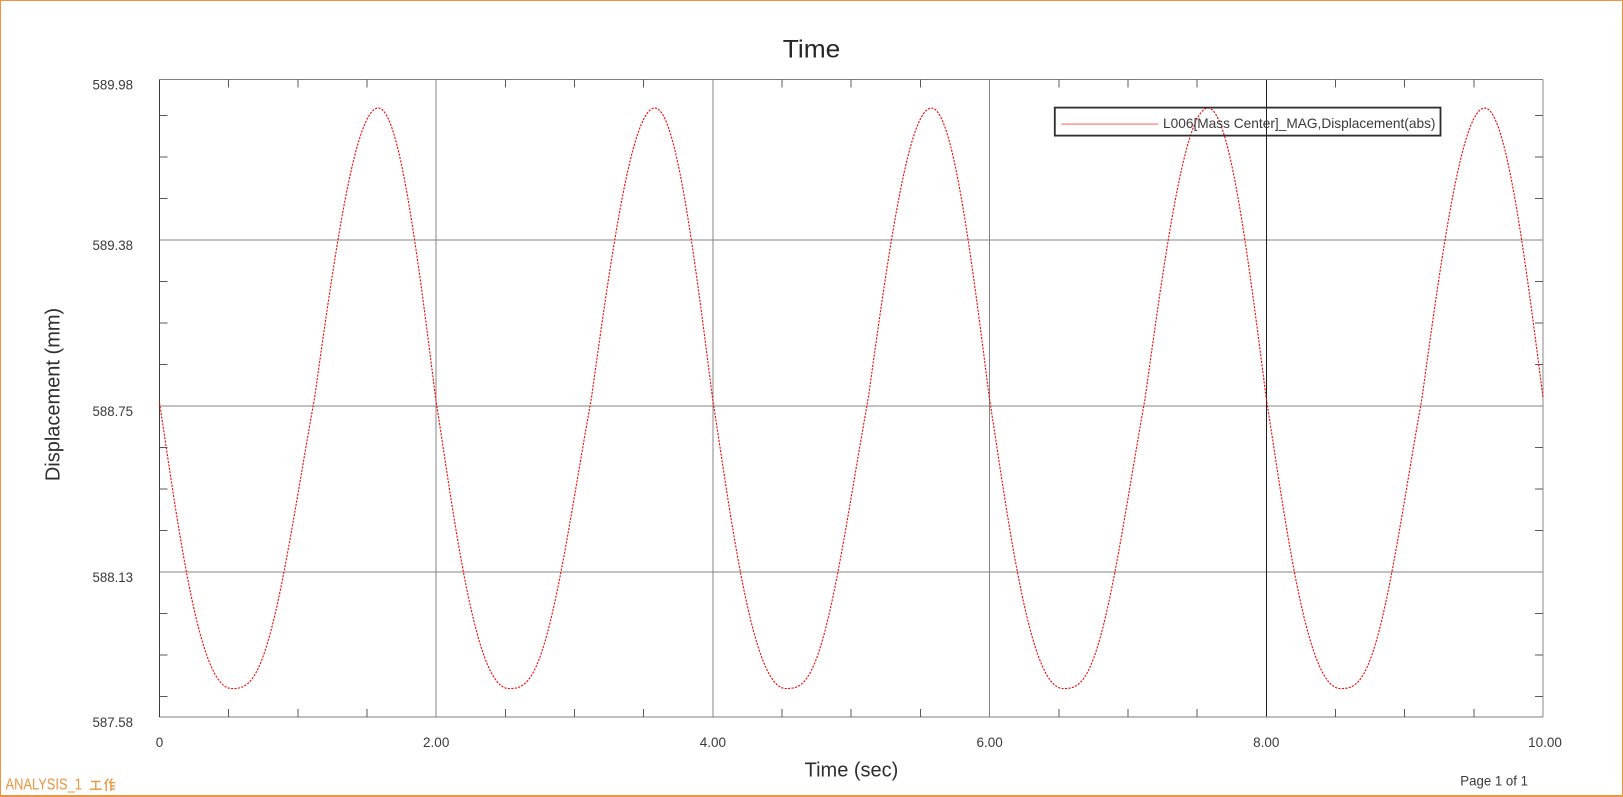 The image size is (1623, 797). I want to click on svg-text: Time, so click(812, 50).